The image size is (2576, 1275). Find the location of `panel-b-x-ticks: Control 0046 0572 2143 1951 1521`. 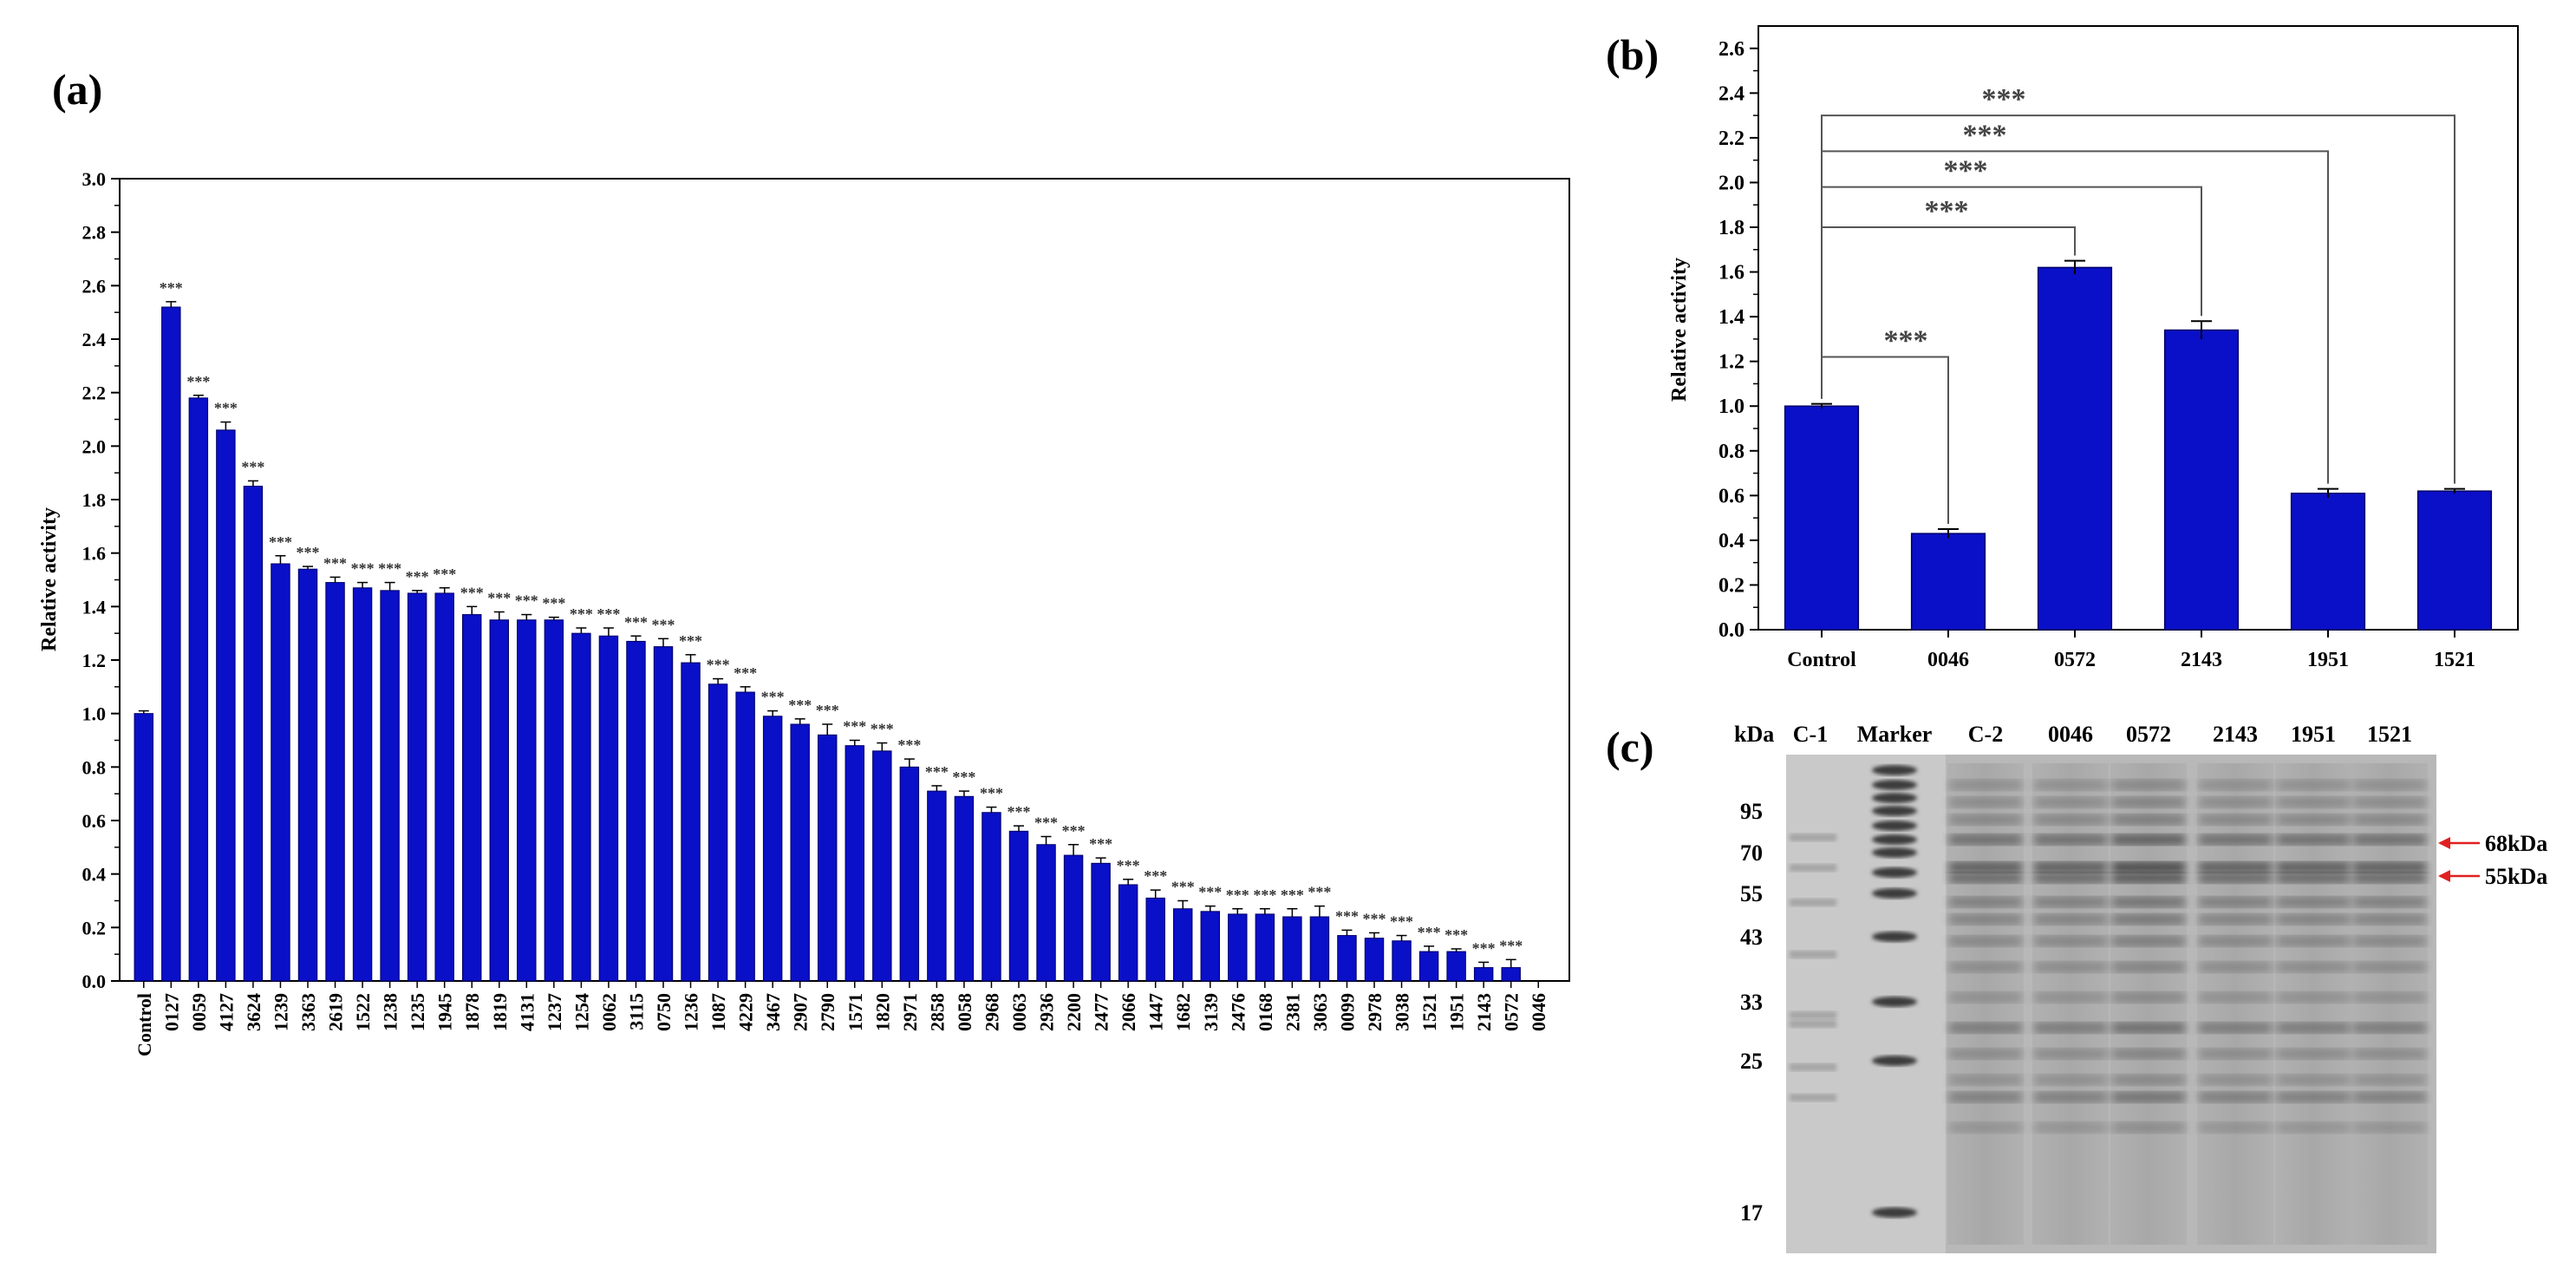

panel-b-x-ticks: Control 0046 0572 2143 1951 1521 is located at coordinates (2131, 650).